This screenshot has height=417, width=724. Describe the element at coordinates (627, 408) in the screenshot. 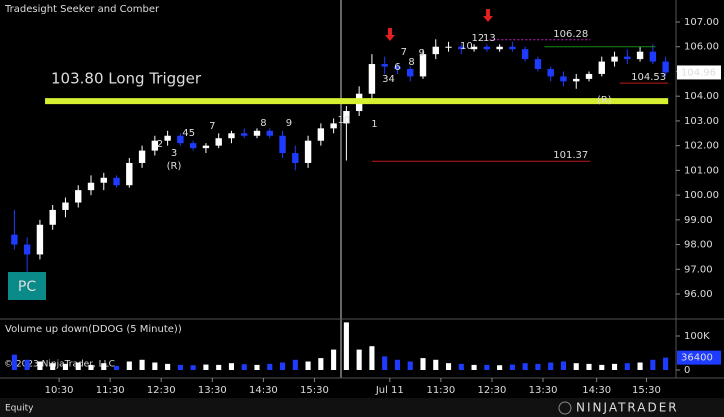

I see `logo: NINJATRADER` at that location.